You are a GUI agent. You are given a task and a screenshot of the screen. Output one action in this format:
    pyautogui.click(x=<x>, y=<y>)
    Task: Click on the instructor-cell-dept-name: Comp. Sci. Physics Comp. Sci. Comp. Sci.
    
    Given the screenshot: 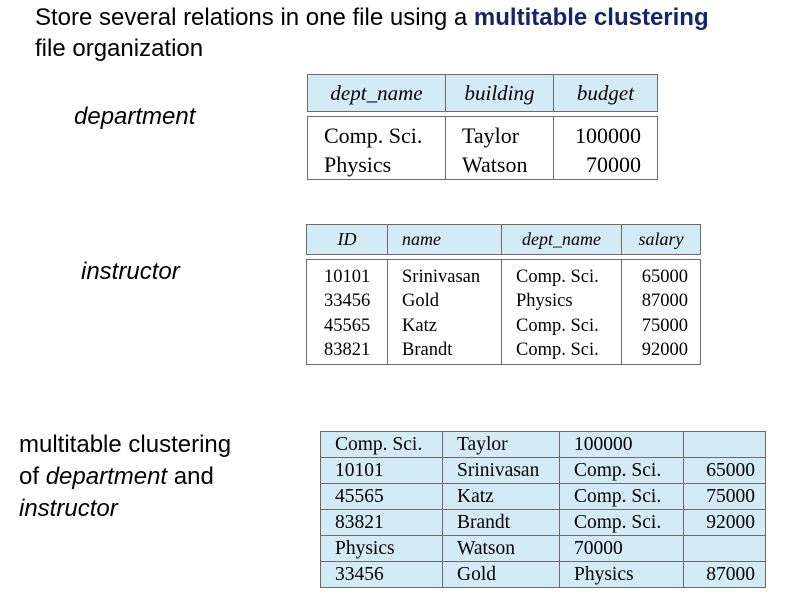 What is the action you would take?
    pyautogui.click(x=561, y=312)
    